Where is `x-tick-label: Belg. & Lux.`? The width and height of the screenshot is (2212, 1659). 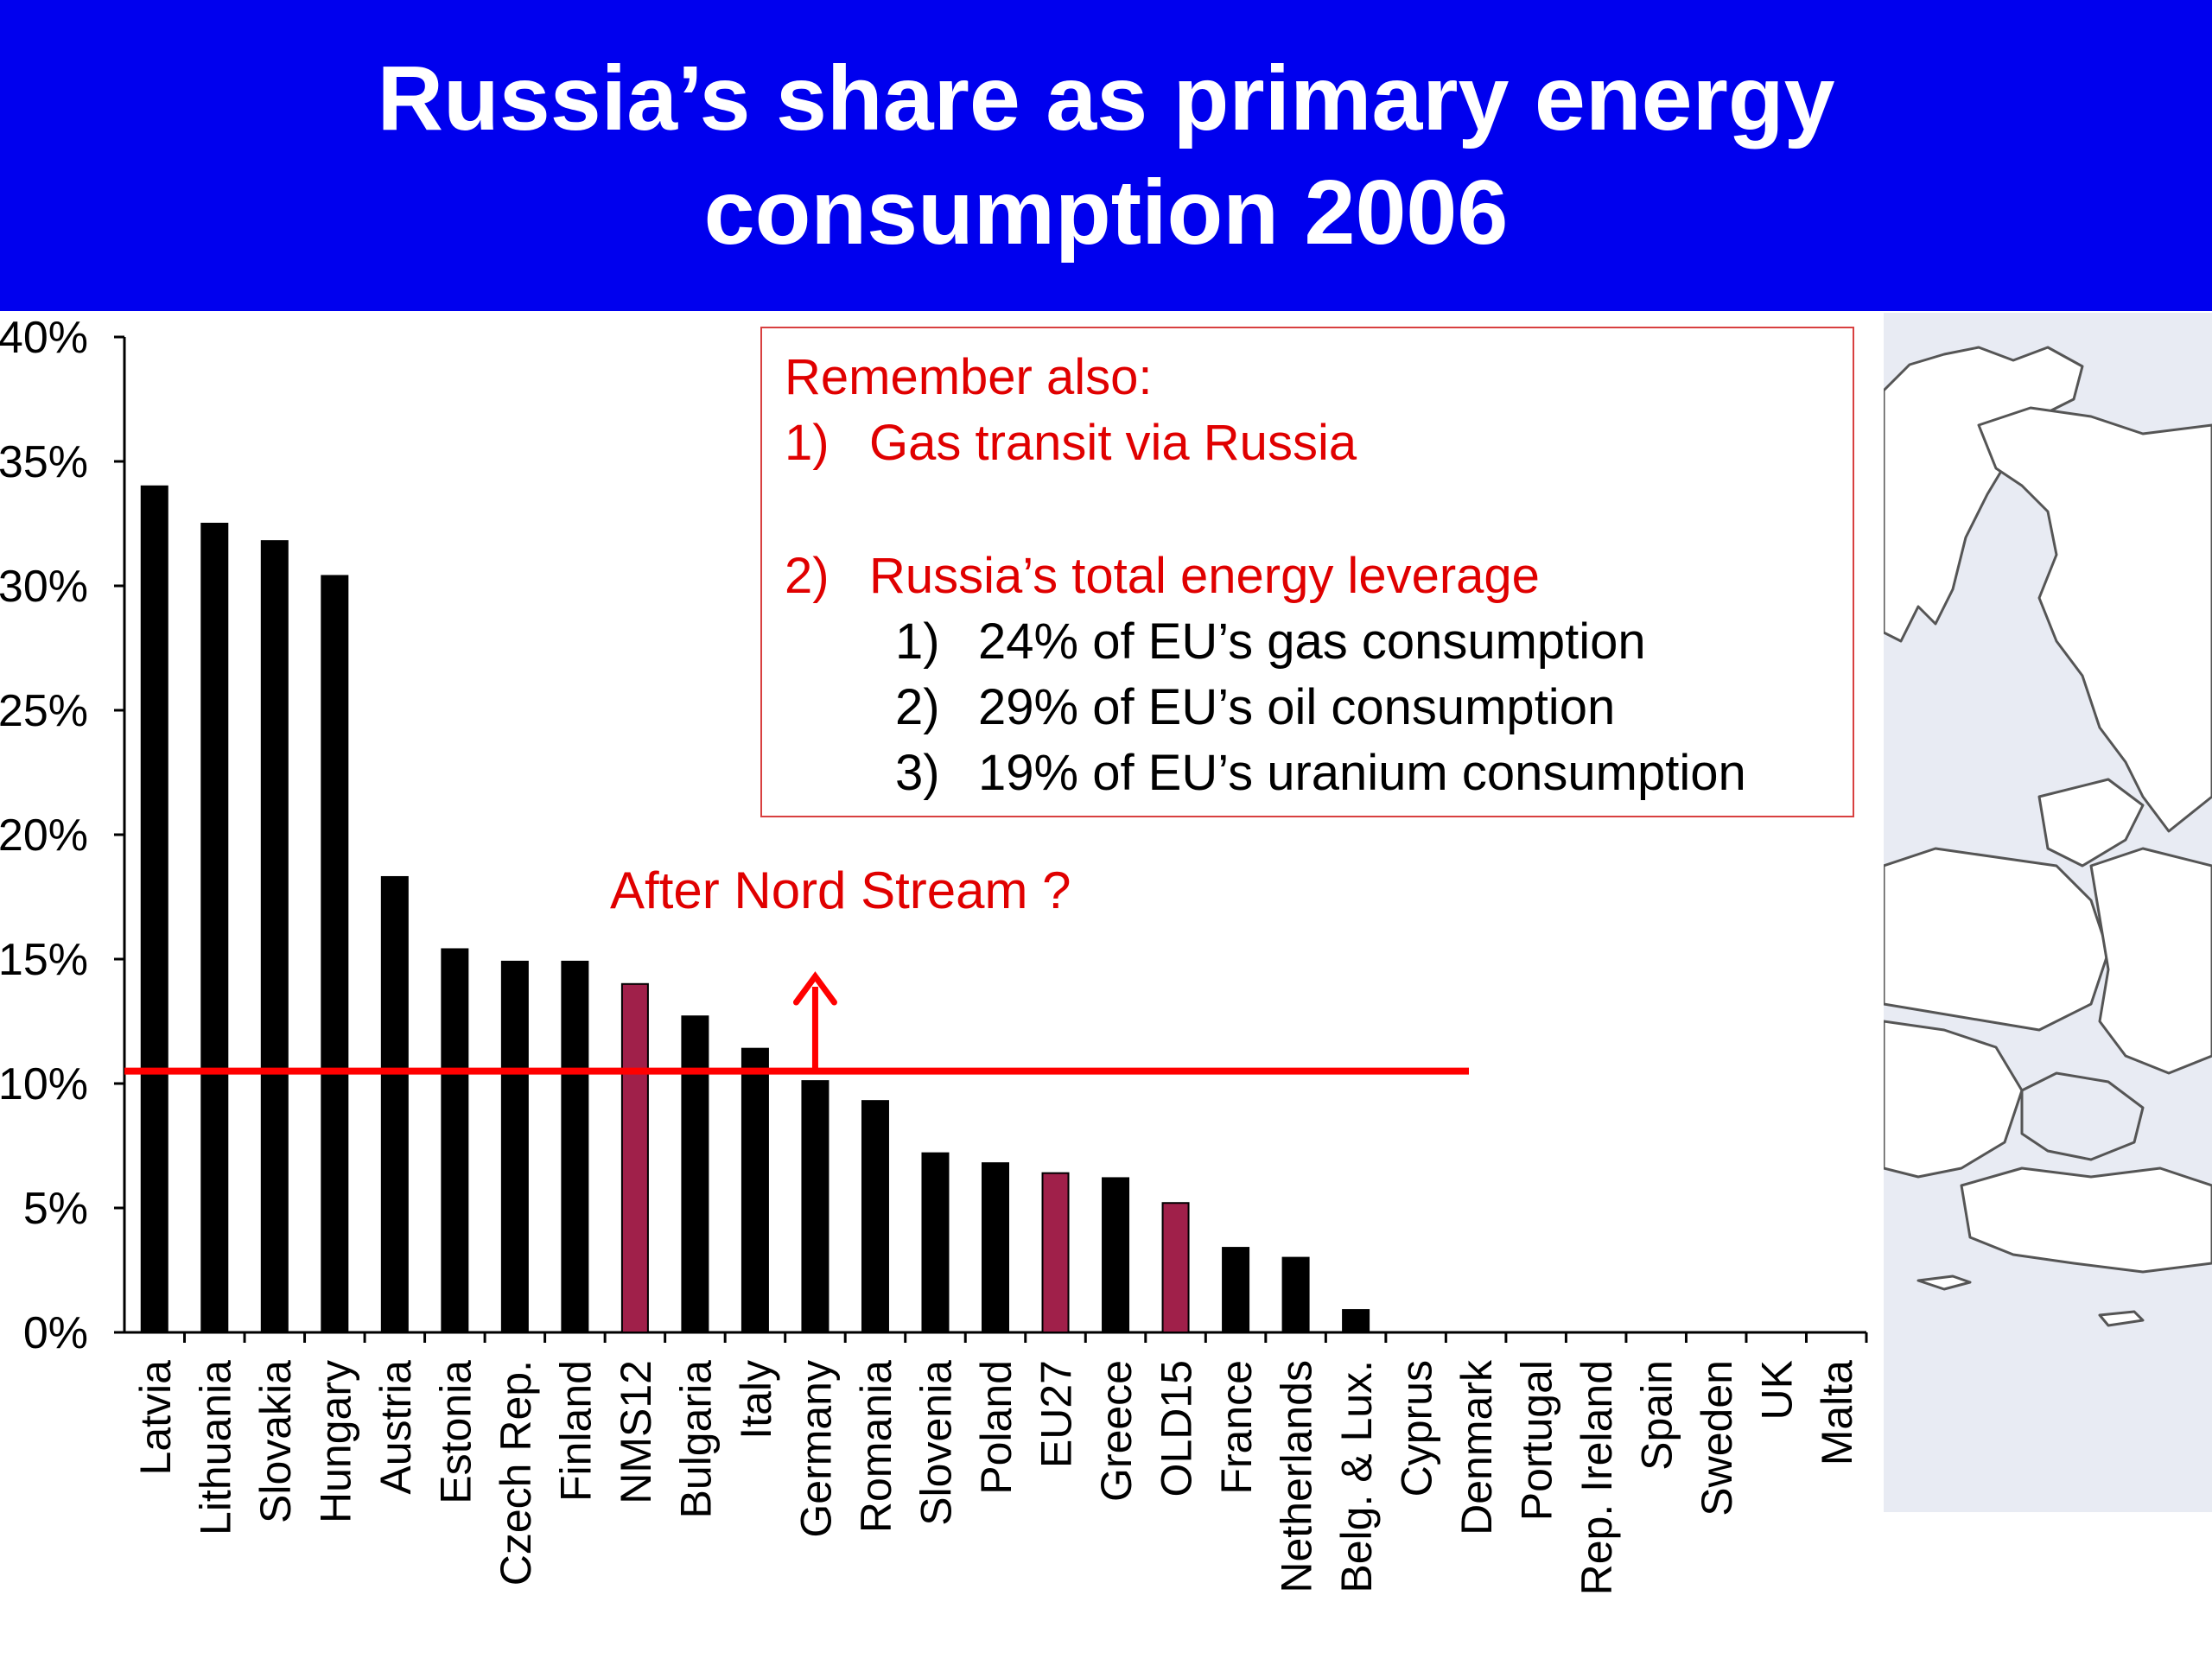 x-tick-label: Belg. & Lux. is located at coordinates (1356, 1476).